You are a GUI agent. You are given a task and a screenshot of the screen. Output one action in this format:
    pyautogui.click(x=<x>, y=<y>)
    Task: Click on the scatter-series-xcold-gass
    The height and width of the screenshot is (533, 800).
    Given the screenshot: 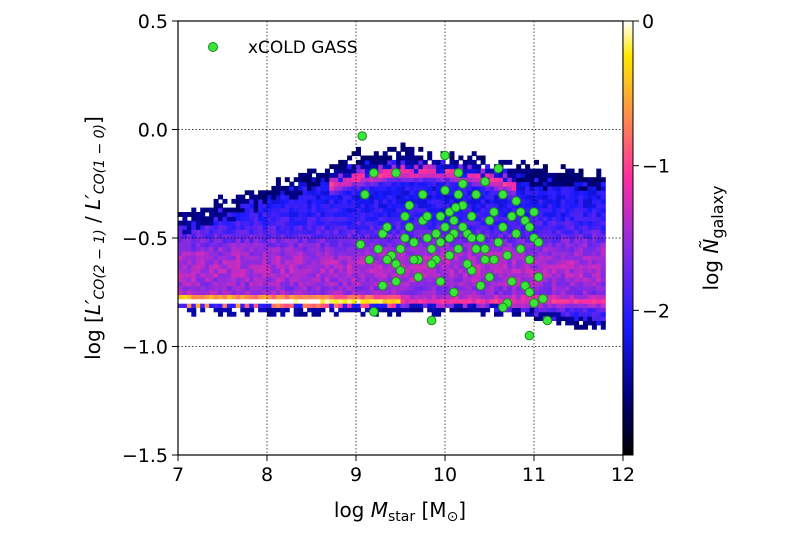 What is the action you would take?
    pyautogui.click(x=454, y=236)
    